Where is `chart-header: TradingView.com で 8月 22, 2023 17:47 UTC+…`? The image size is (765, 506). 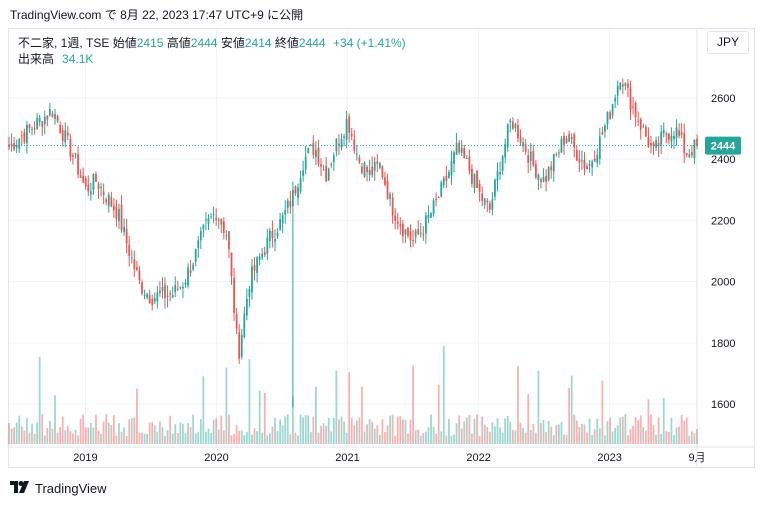 chart-header: TradingView.com で 8月 22, 2023 17:47 UTC+… is located at coordinates (156, 14).